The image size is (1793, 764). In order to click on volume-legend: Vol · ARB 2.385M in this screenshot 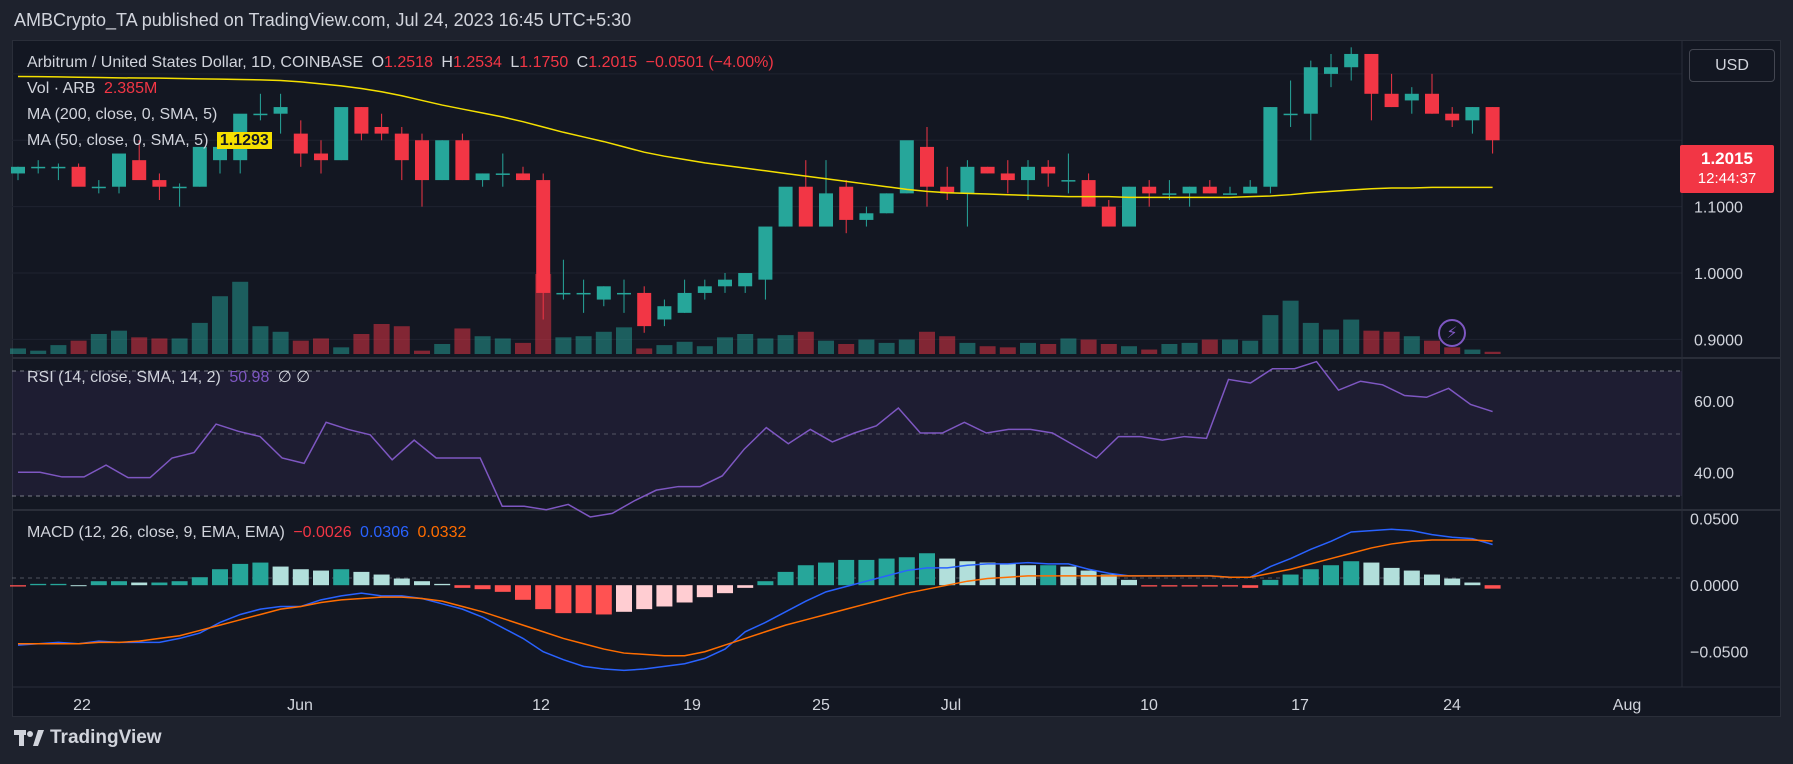, I will do `click(94, 89)`.